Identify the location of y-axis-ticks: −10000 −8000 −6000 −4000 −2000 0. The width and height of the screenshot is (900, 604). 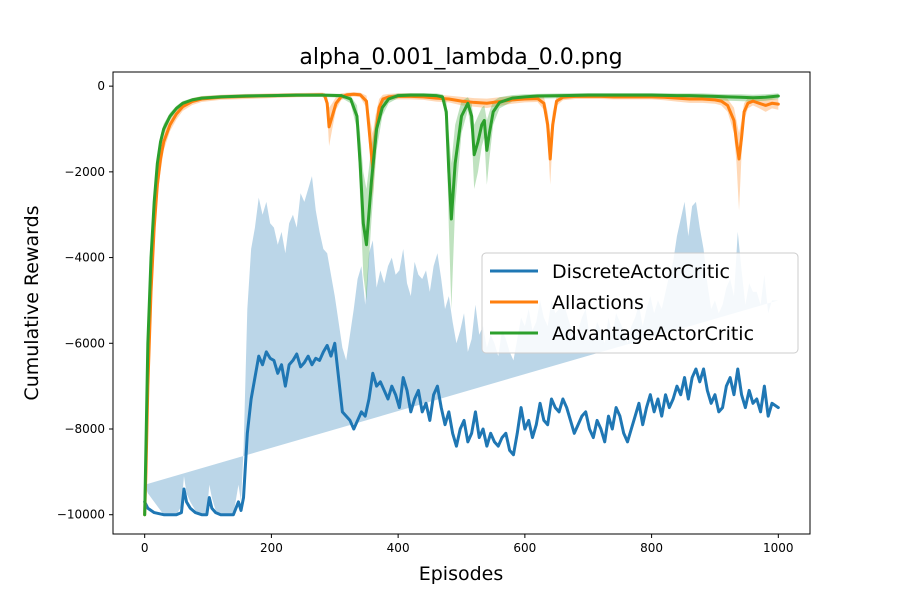
(85, 300).